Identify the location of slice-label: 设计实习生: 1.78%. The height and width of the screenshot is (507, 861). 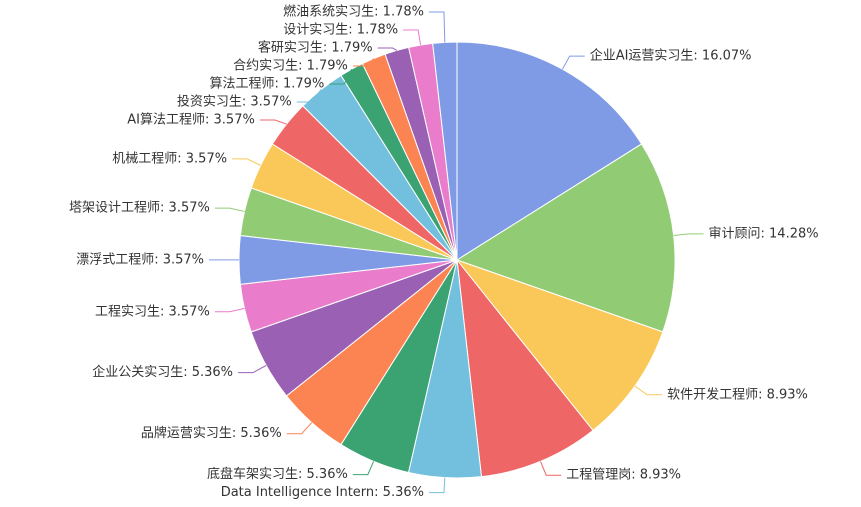
(340, 30).